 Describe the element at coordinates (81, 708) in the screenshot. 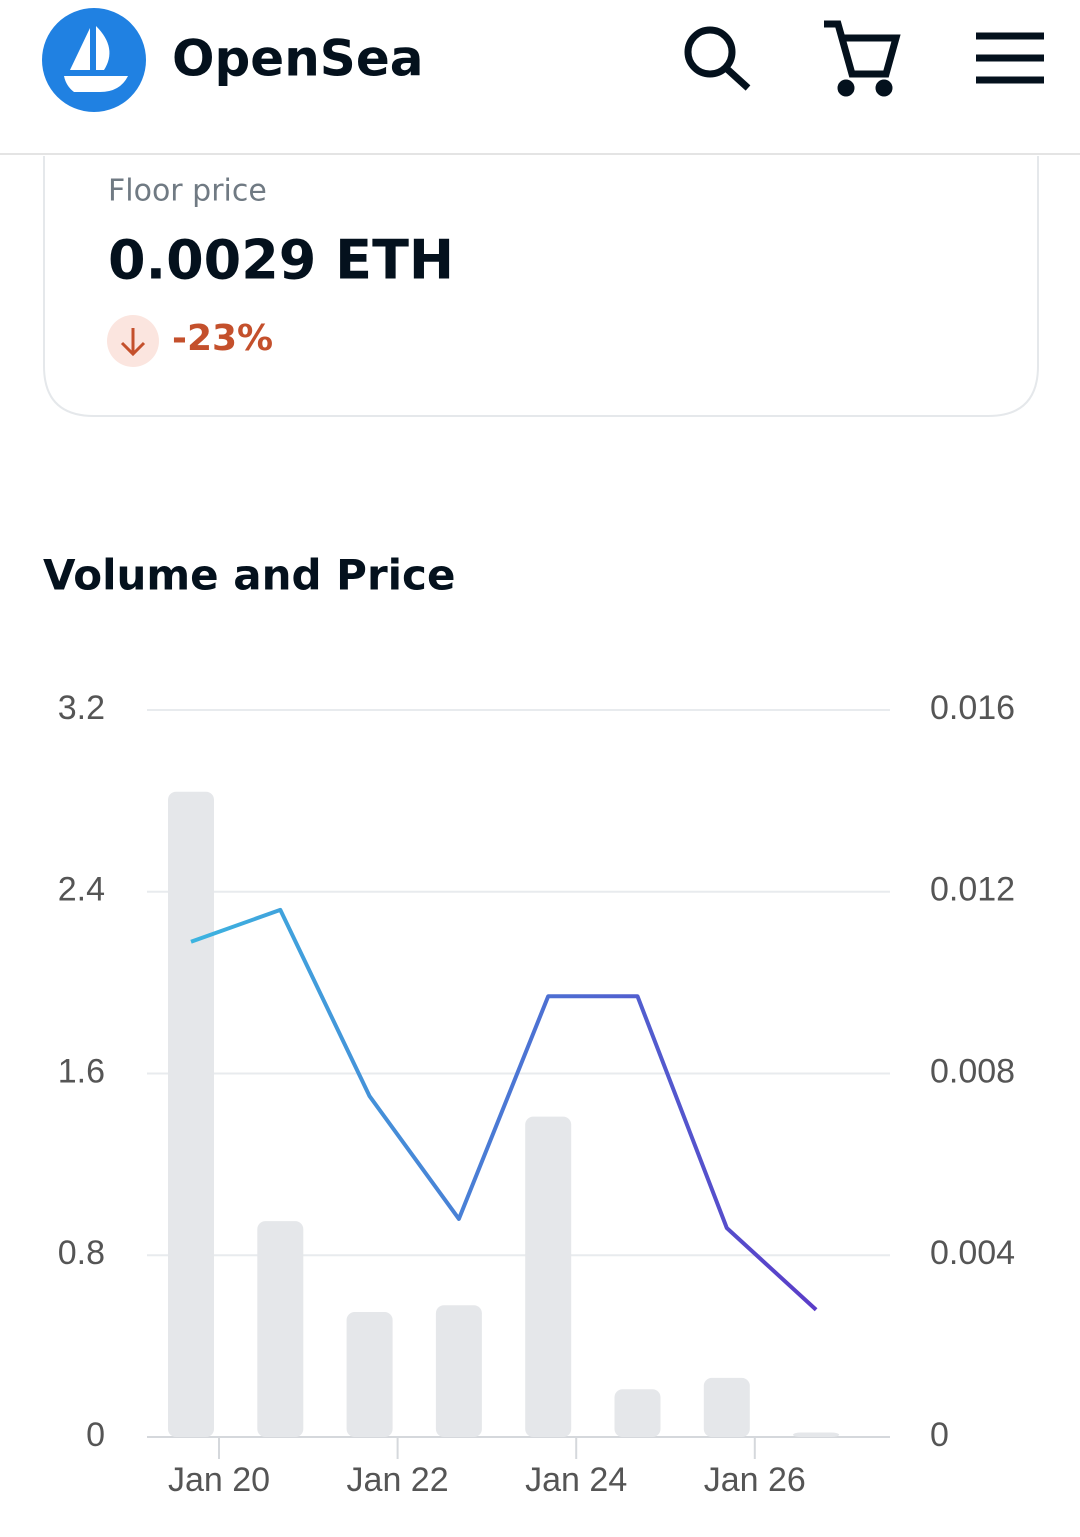

I see `y-tick-label: 3.2` at that location.